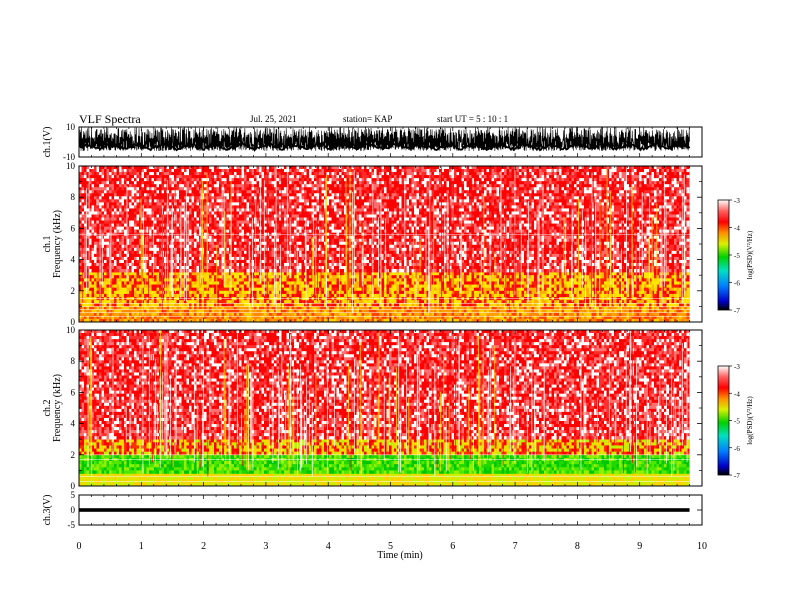  Describe the element at coordinates (385, 139) in the screenshot. I see `ch1-waveform-series` at that location.